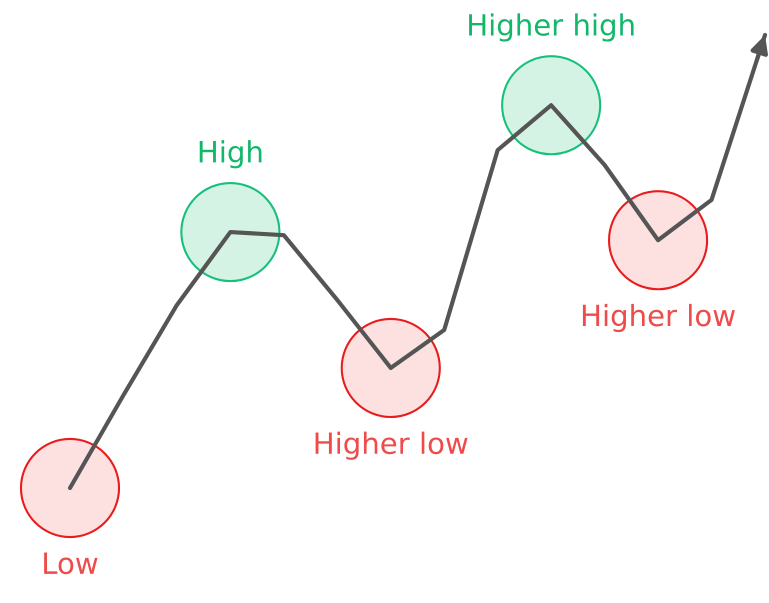 The width and height of the screenshot is (769, 603). I want to click on annotation: Higher high, so click(551, 27).